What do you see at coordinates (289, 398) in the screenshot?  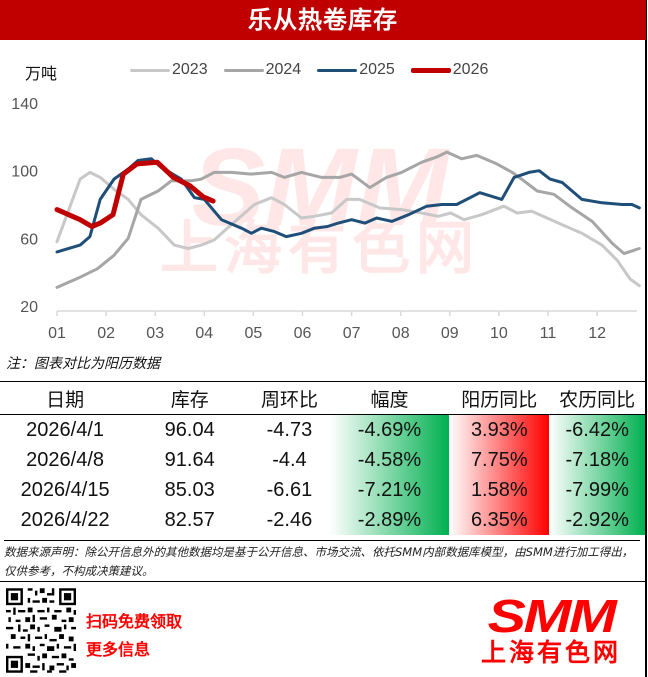 I see `header-wow: 周环比` at bounding box center [289, 398].